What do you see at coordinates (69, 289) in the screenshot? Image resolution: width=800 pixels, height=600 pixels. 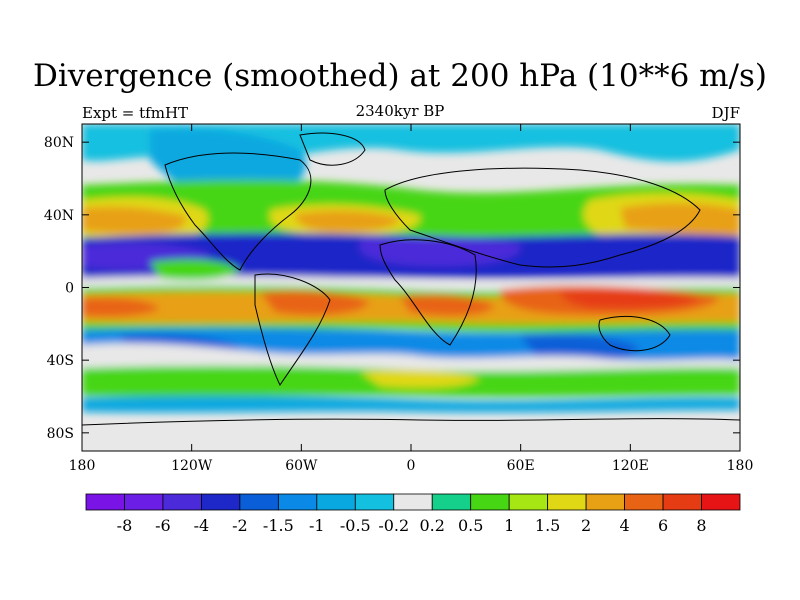 I see `y-tick-label: 0` at bounding box center [69, 289].